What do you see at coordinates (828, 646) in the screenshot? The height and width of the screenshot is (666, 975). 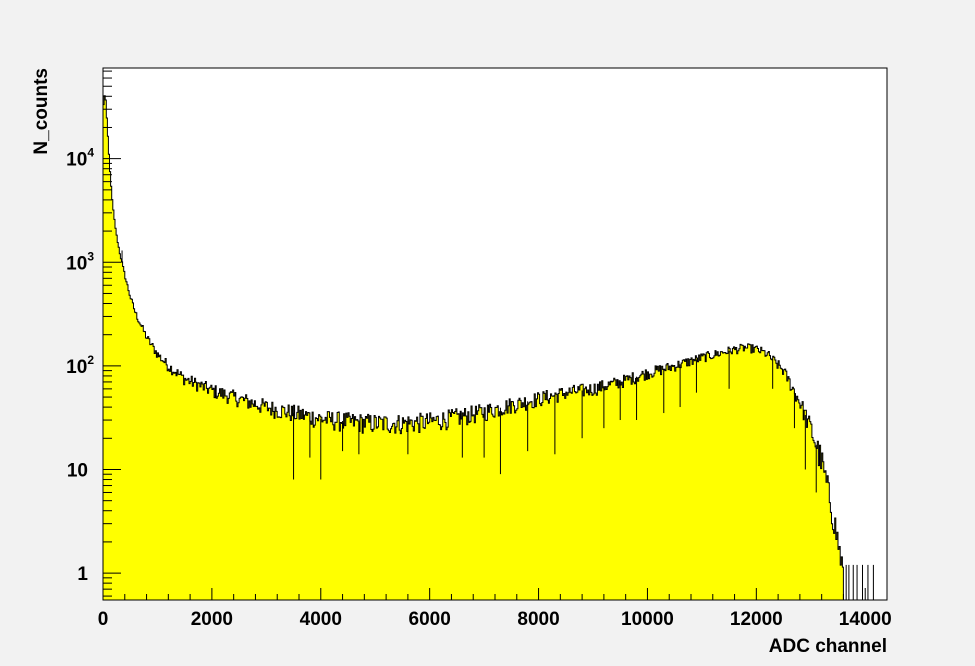 I see `x-axis-label: ADC channel` at bounding box center [828, 646].